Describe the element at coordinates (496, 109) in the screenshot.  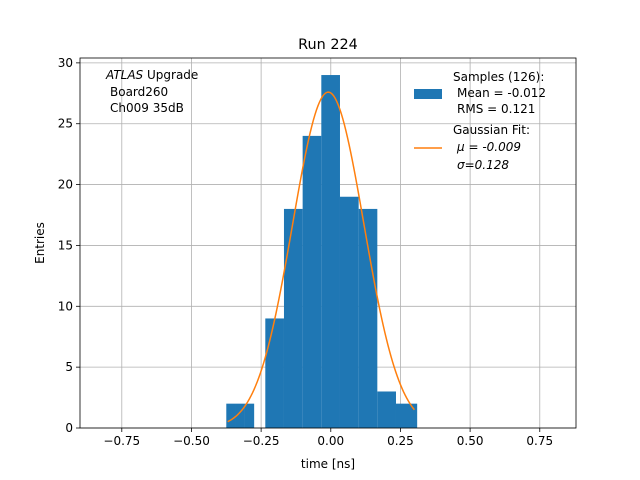
I see `legend-samples-rms: RMS = 0.121` at that location.